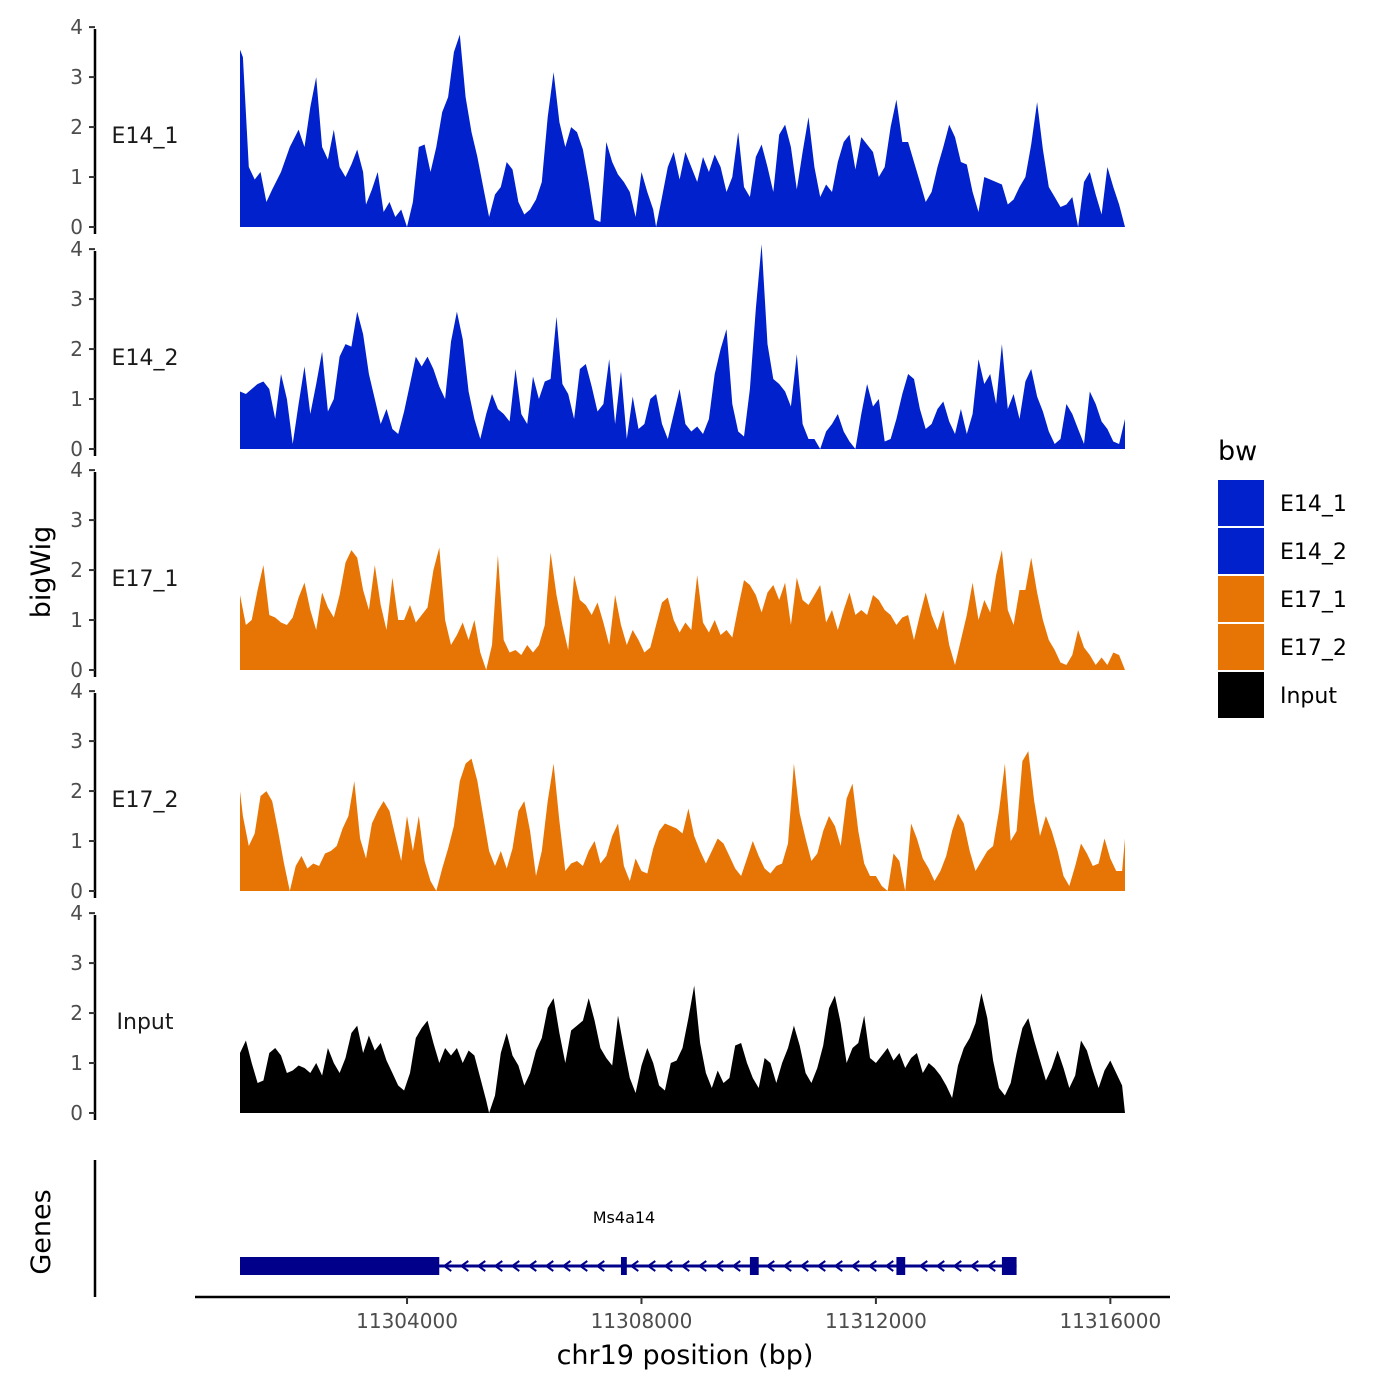  Describe the element at coordinates (145, 800) in the screenshot. I see `track-label: E17_2` at that location.